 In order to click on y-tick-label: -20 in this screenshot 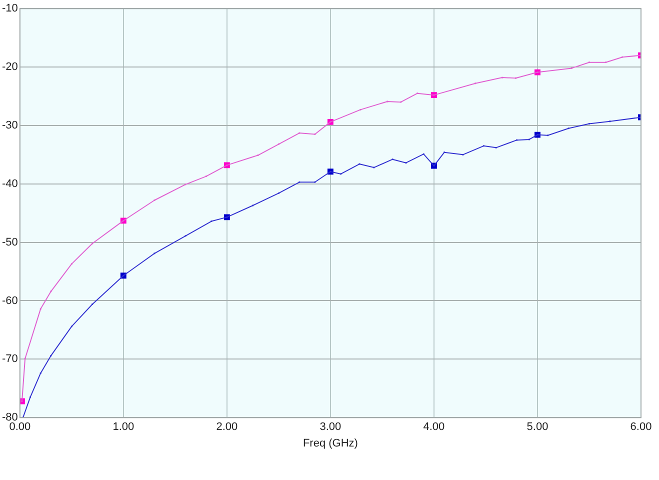, I will do `click(10, 67)`.